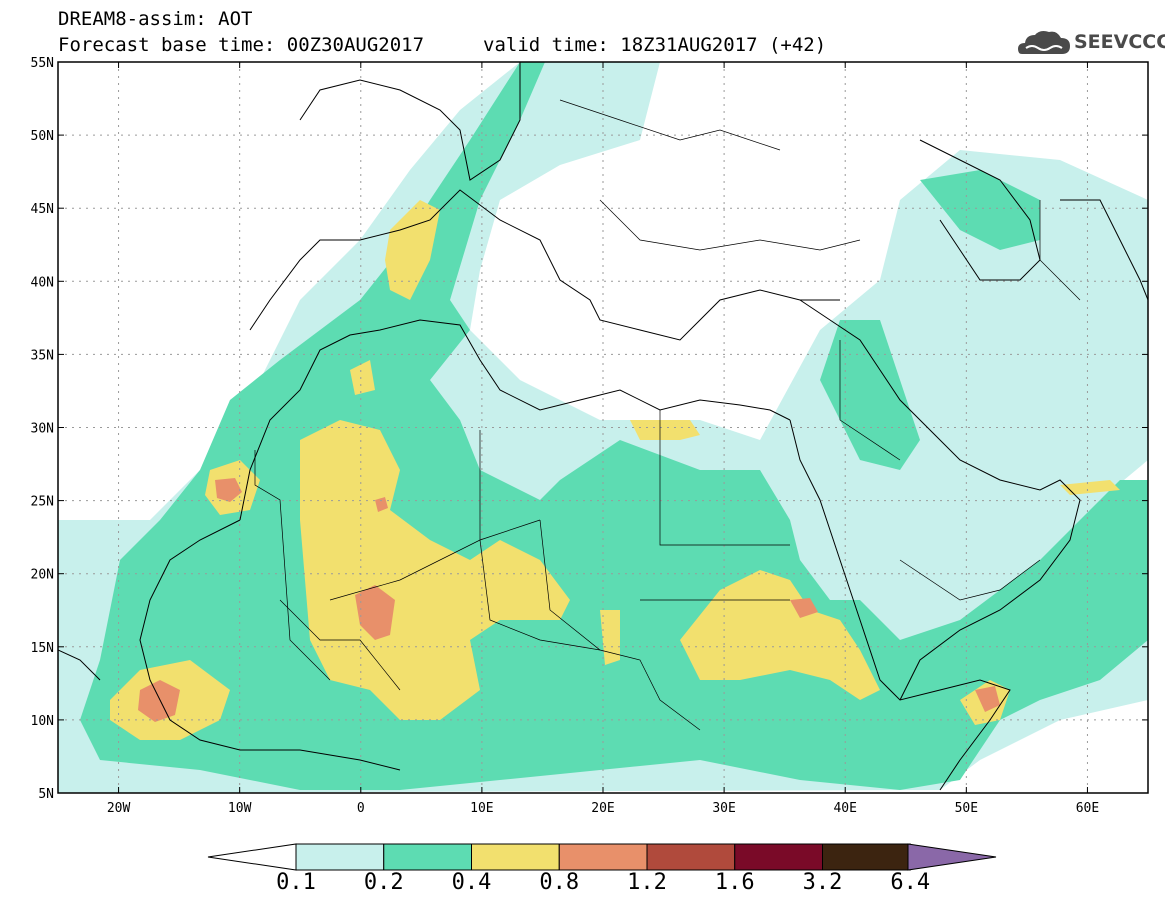  I want to click on lat-tick-label: 15N, so click(42, 648).